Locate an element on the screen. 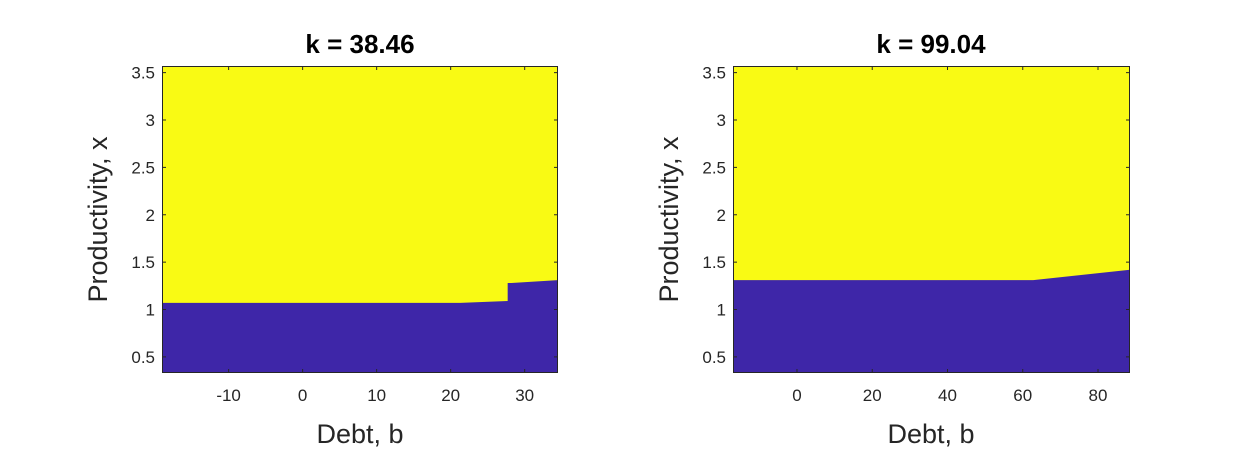  x-tick-label: 30 is located at coordinates (524, 395).